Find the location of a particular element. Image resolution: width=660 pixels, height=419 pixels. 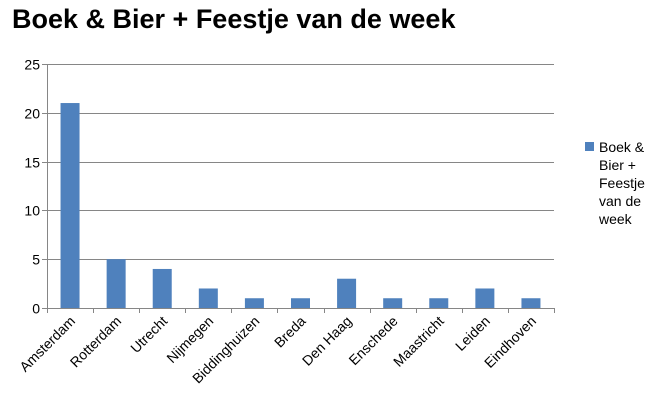

legend-label: Boek & Bier + Feestje van de week is located at coordinates (622, 183).